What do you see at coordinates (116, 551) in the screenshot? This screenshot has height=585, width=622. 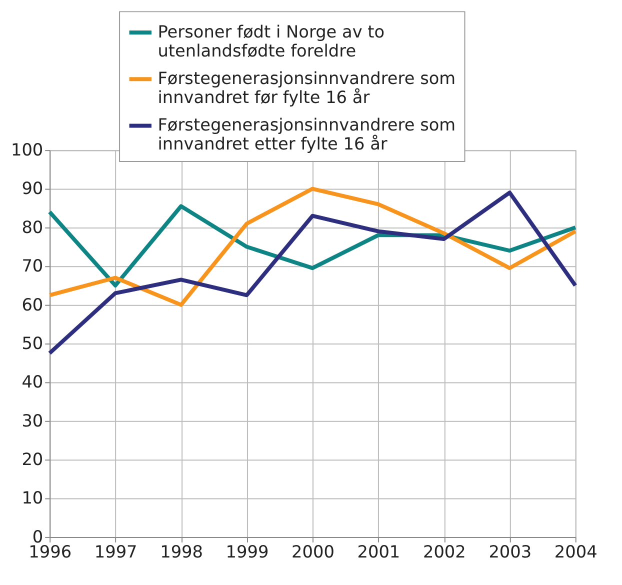 I see `x-tick-label: 1997` at bounding box center [116, 551].